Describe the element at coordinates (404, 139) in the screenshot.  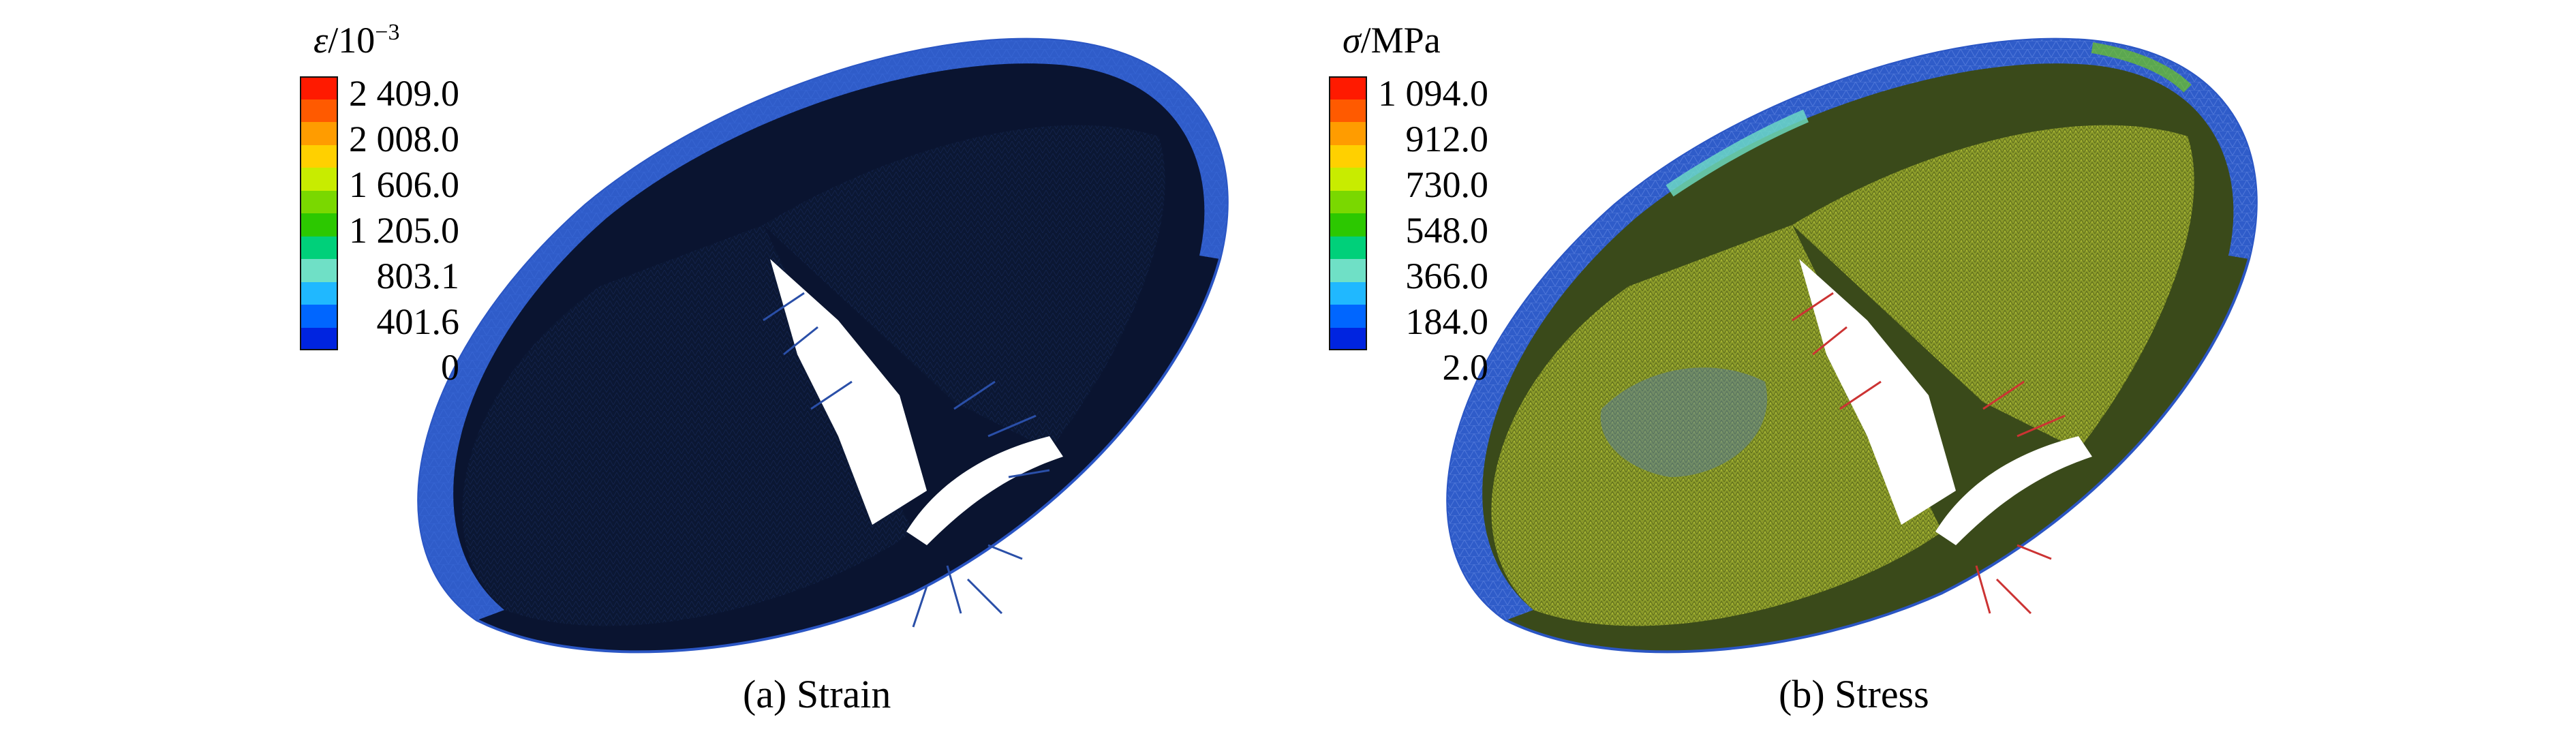
I see `tick-label: 2 008.0` at that location.